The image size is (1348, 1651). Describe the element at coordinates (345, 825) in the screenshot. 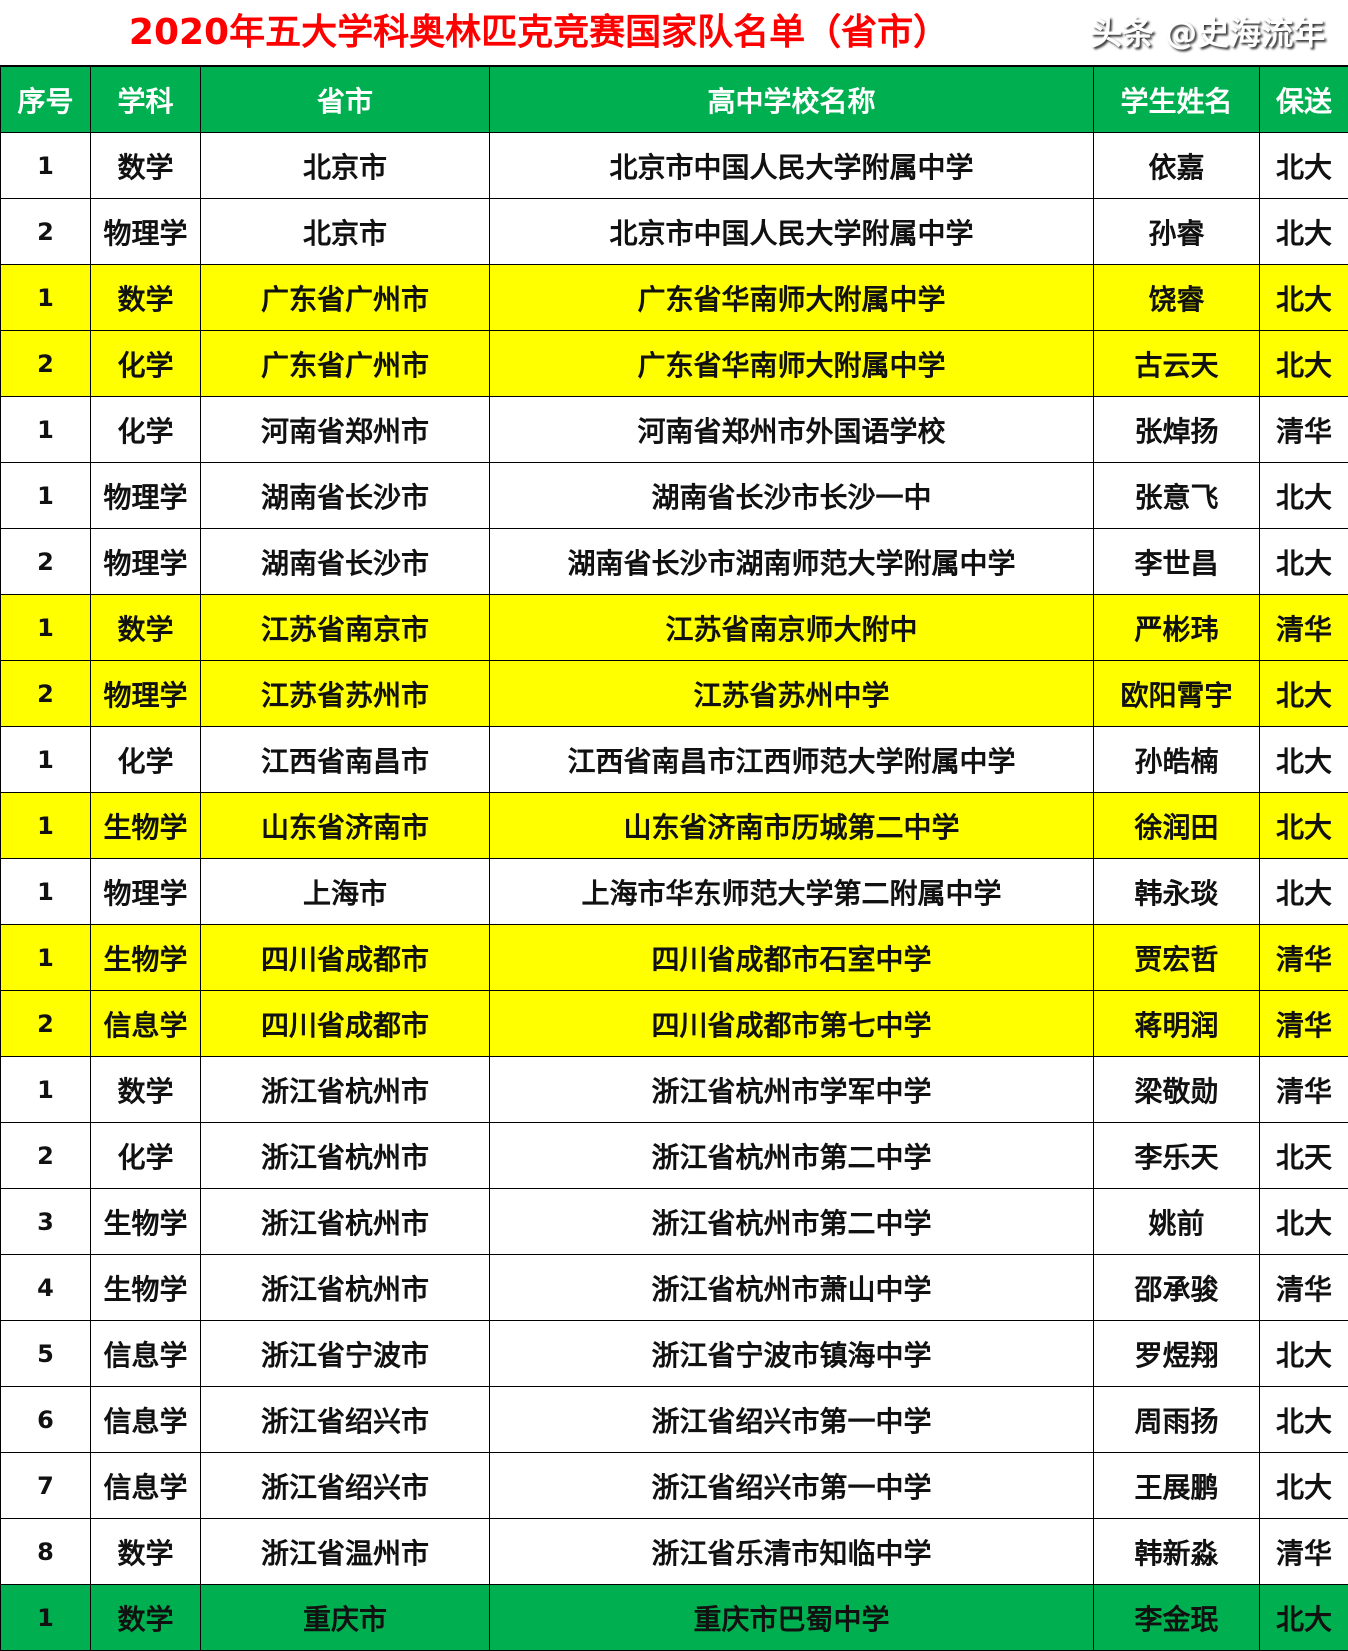

I see `cell-city: 山东省济南市` at that location.